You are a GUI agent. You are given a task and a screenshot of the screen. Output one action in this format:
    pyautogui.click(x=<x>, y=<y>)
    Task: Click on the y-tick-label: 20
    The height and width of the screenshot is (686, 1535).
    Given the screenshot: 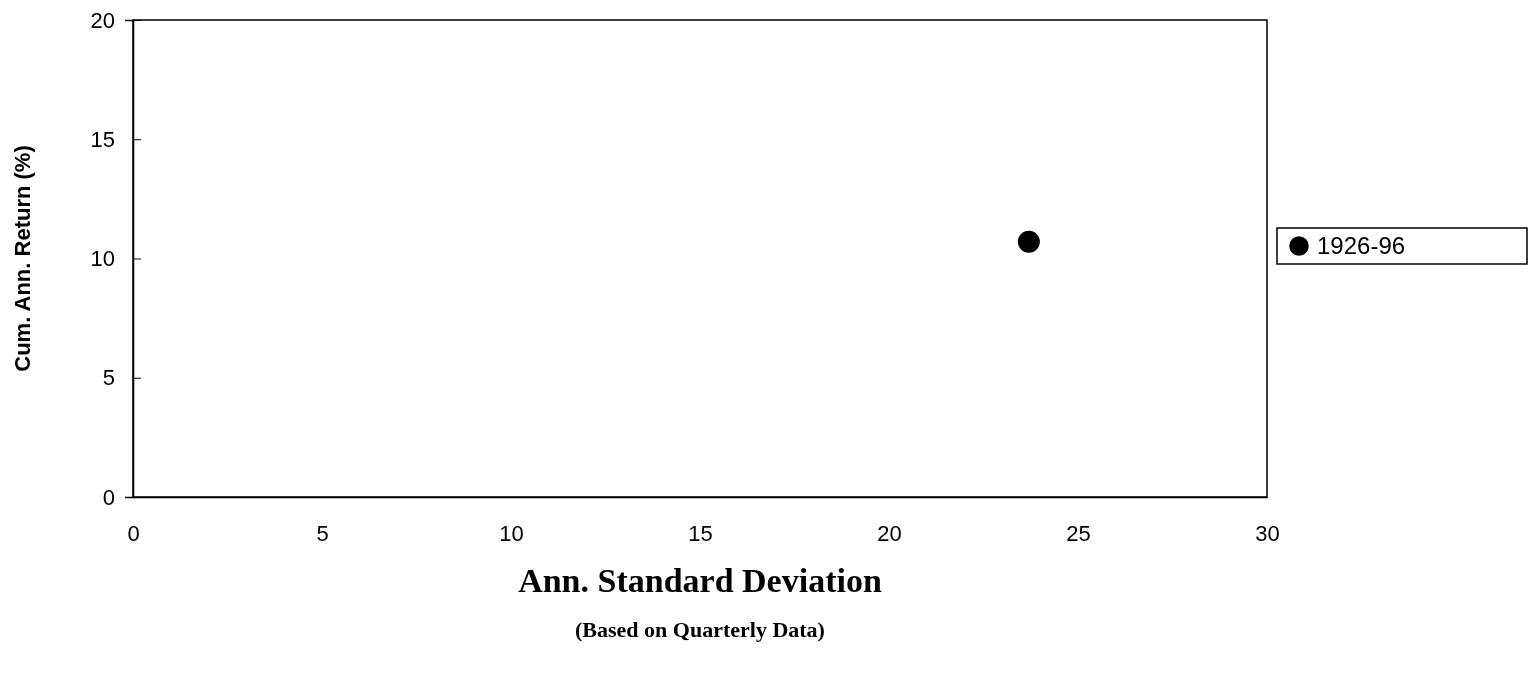 What is the action you would take?
    pyautogui.click(x=102, y=20)
    